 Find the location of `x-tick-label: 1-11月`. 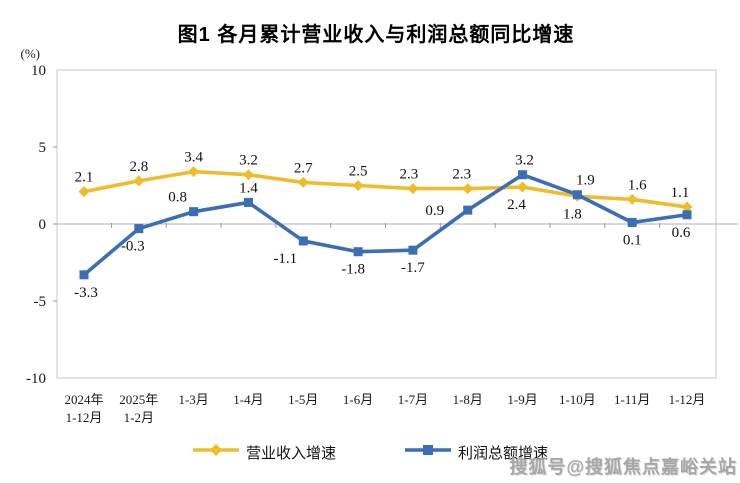

x-tick-label: 1-11月 is located at coordinates (632, 399).